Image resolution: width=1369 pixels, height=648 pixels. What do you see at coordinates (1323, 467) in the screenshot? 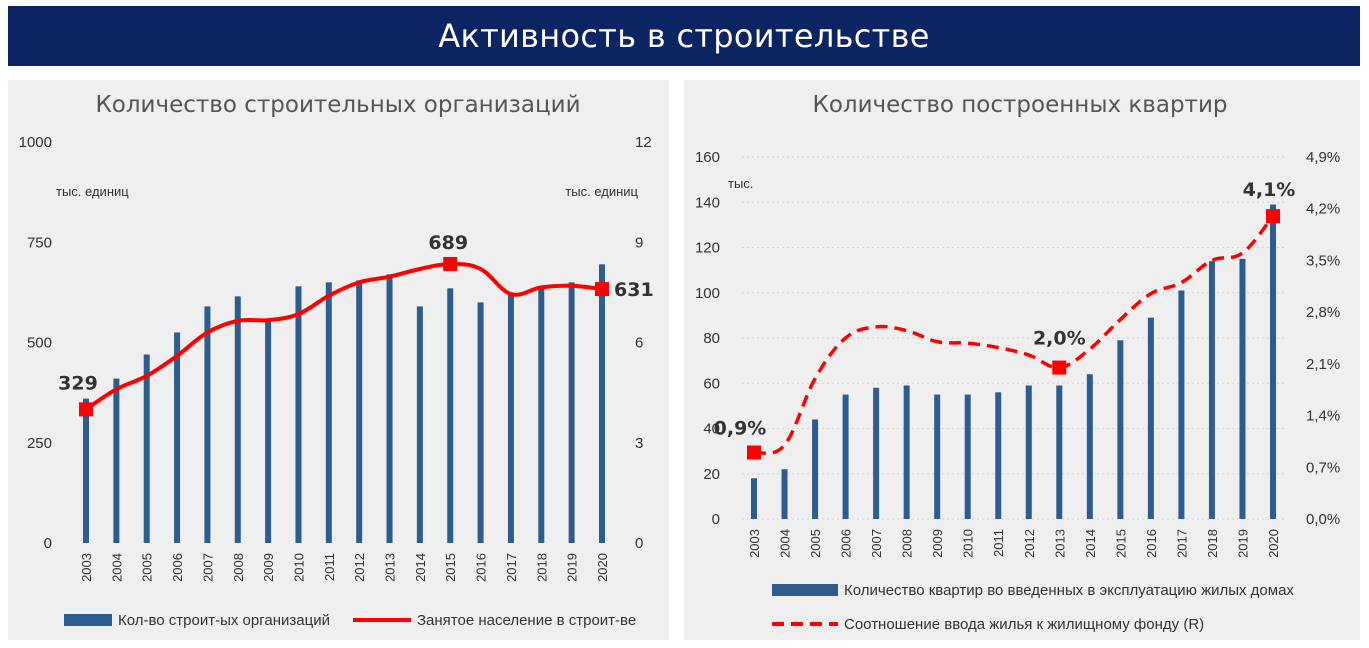
I see `y2-tick-label: 0,7%` at bounding box center [1323, 467].